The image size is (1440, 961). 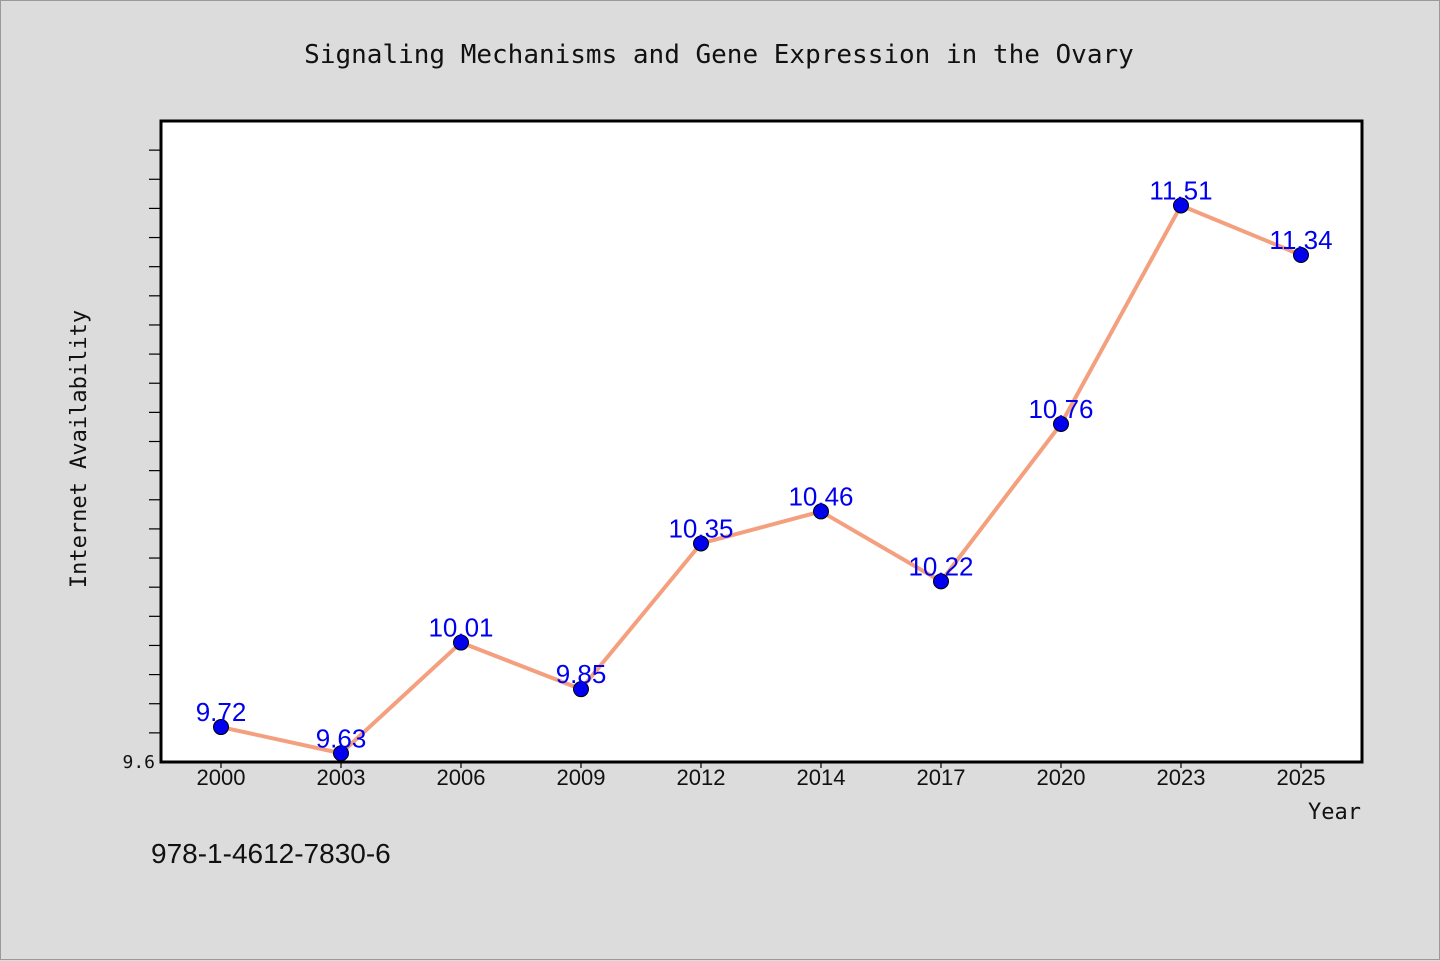 What do you see at coordinates (761, 776) in the screenshot?
I see `x-axis-ticks: 2000 2003 2006 2009 2012 2014 2017 2020 2023 2025` at bounding box center [761, 776].